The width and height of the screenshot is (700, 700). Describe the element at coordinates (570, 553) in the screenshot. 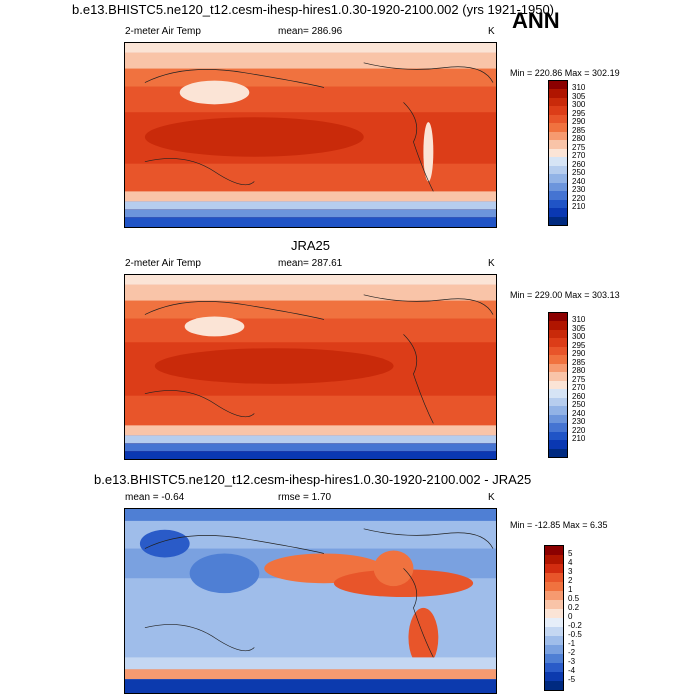

I see `colorbar-tick-label: 5` at that location.